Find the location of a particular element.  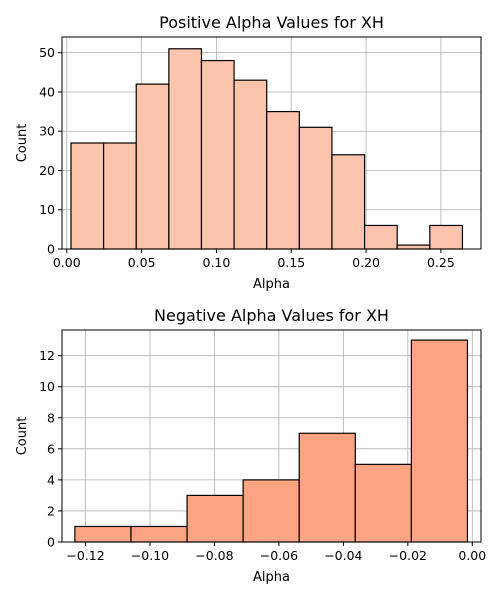

x-ticks: 0.00 0.05 0.10 0.15 0.20 0.25 is located at coordinates (254, 259).